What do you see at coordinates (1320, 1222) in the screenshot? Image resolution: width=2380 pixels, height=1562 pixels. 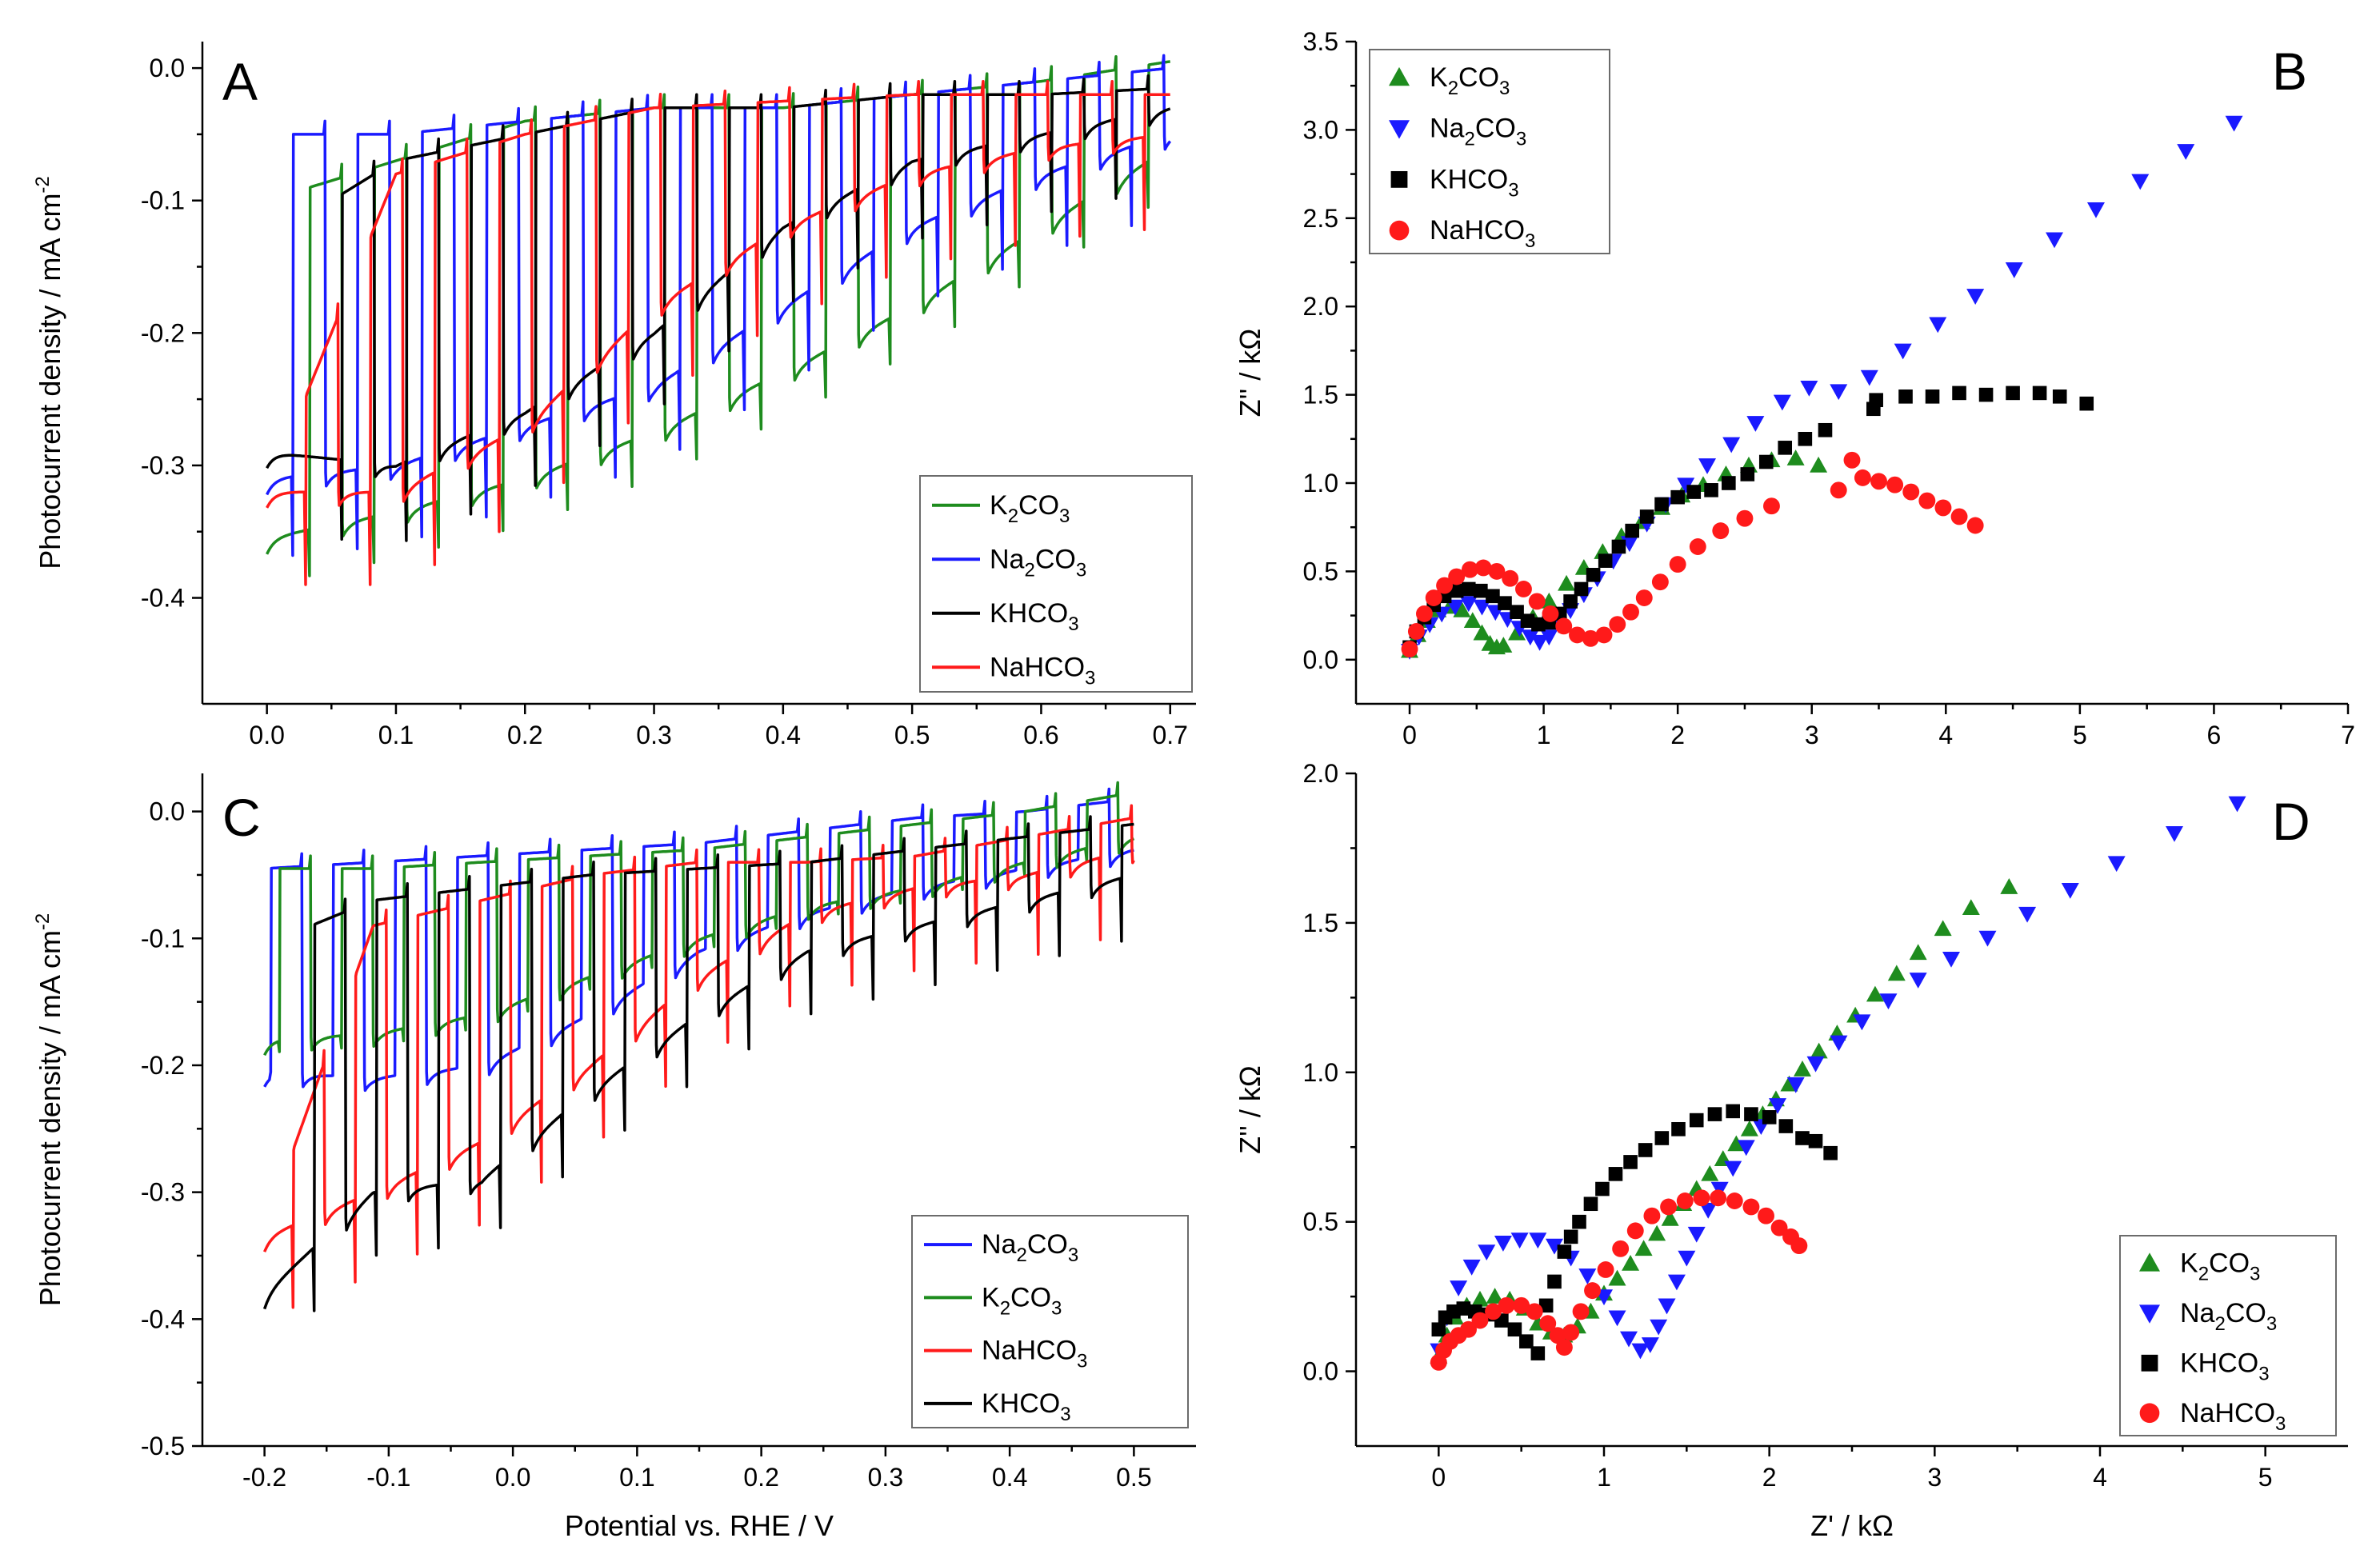 I see `y-tick-label: 0.5` at bounding box center [1320, 1222].